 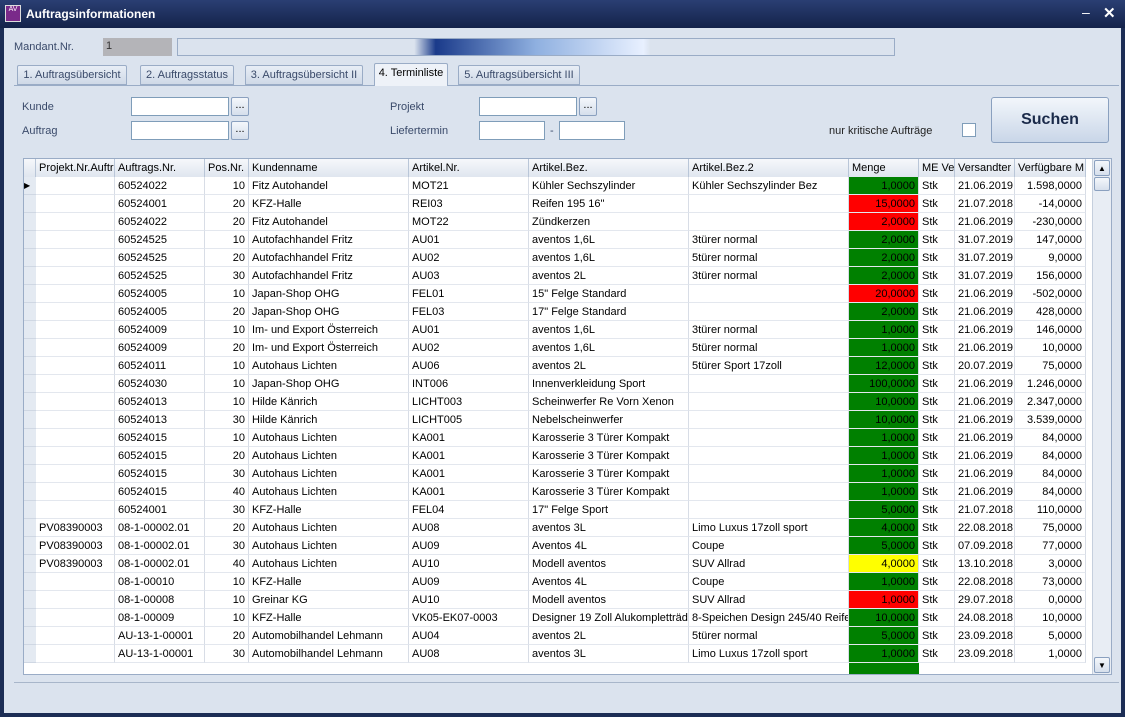 What do you see at coordinates (566, 85) in the screenshot?
I see `tab-line` at bounding box center [566, 85].